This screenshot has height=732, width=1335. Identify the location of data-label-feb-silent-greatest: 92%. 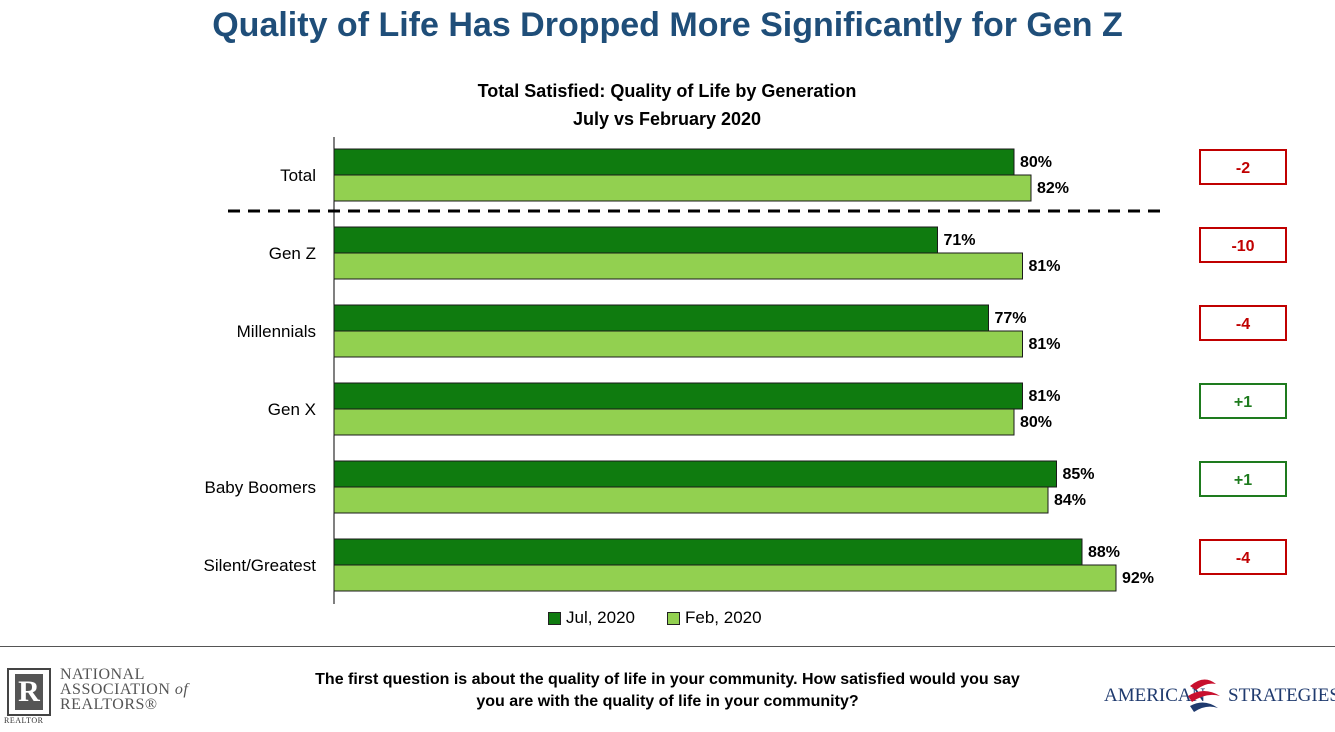
(1138, 578).